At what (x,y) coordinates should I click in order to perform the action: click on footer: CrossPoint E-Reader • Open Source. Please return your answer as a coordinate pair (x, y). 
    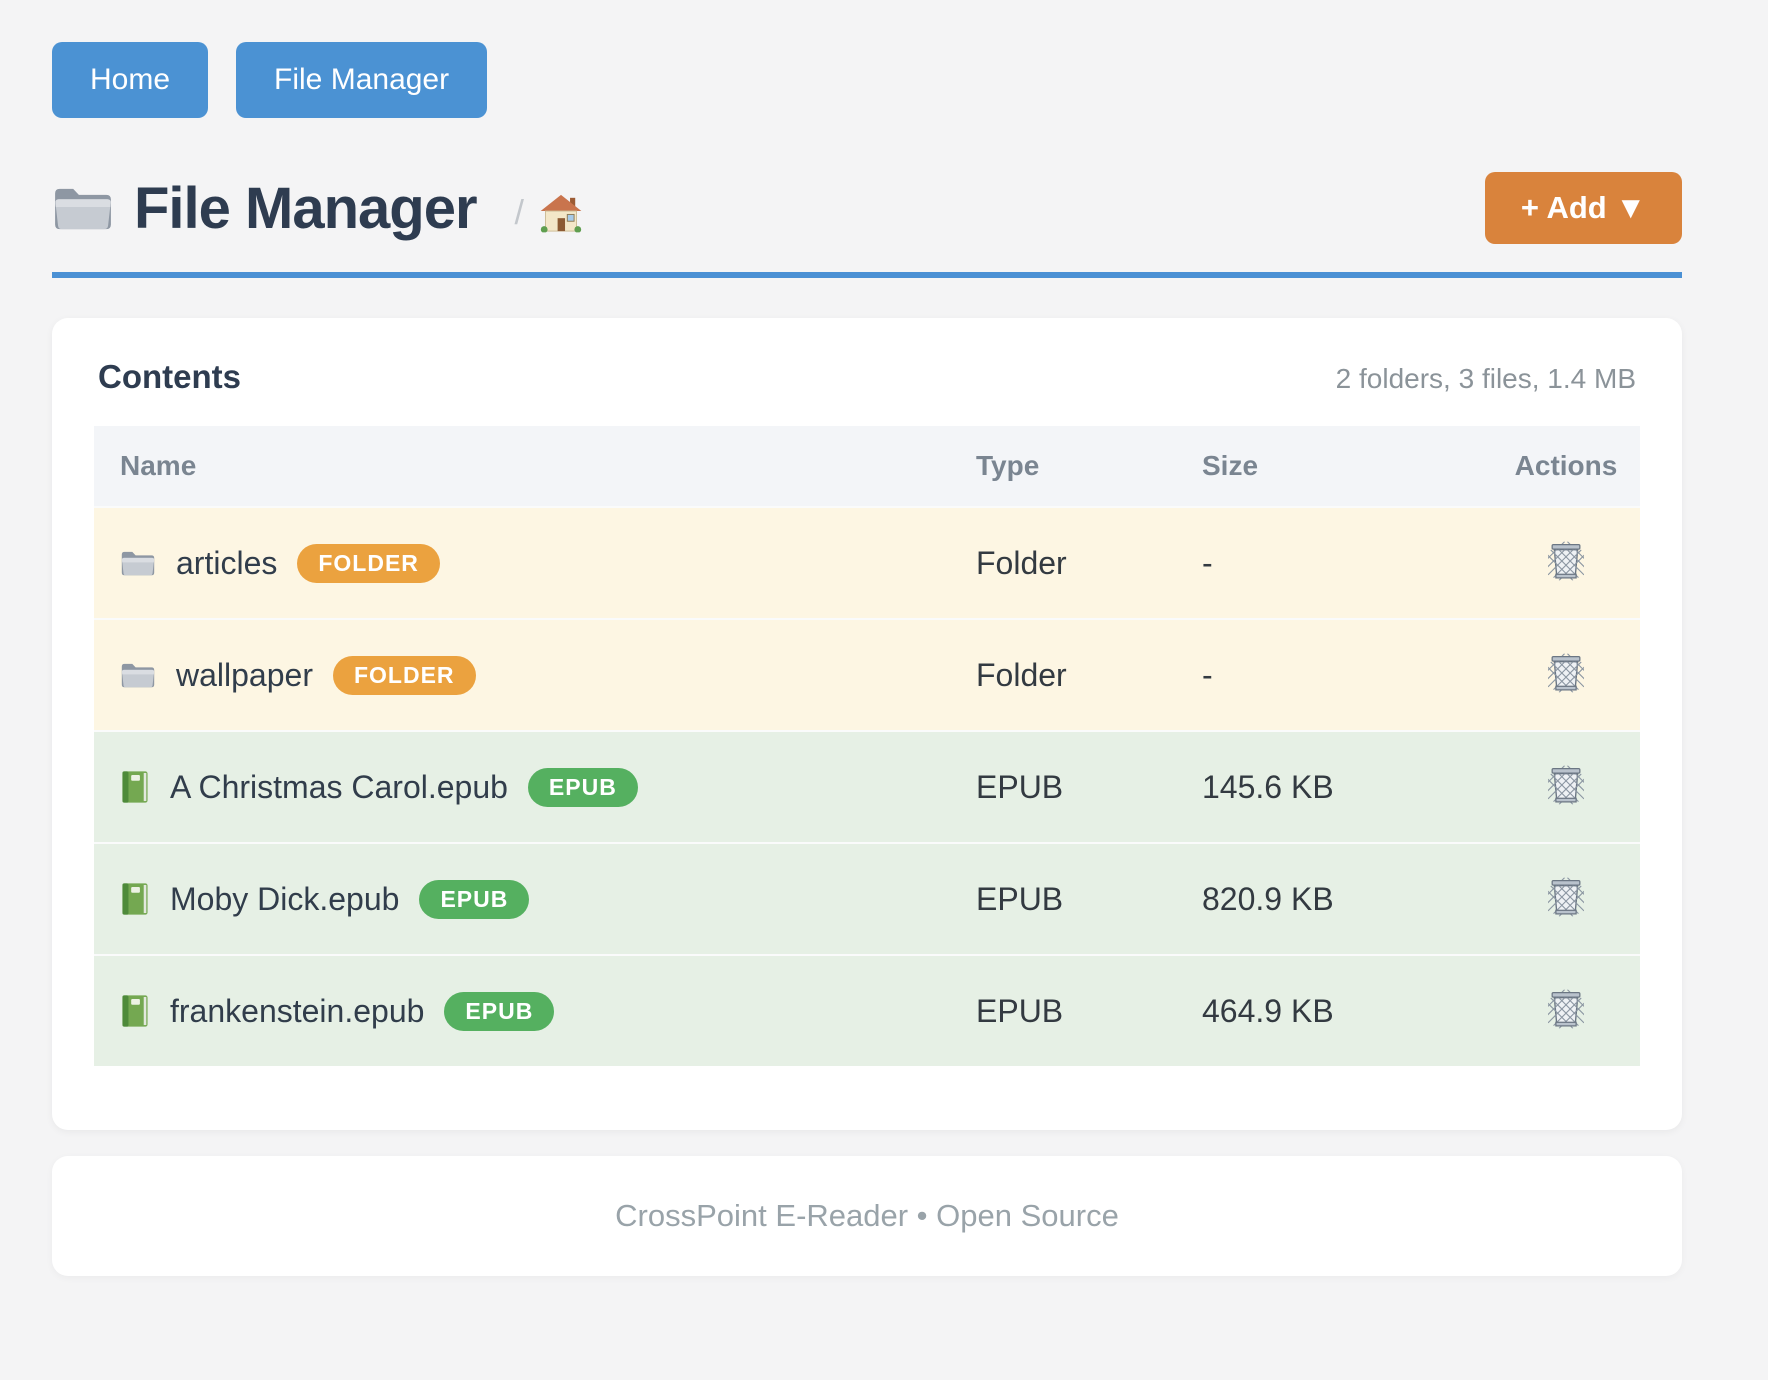
    Looking at the image, I should click on (867, 1216).